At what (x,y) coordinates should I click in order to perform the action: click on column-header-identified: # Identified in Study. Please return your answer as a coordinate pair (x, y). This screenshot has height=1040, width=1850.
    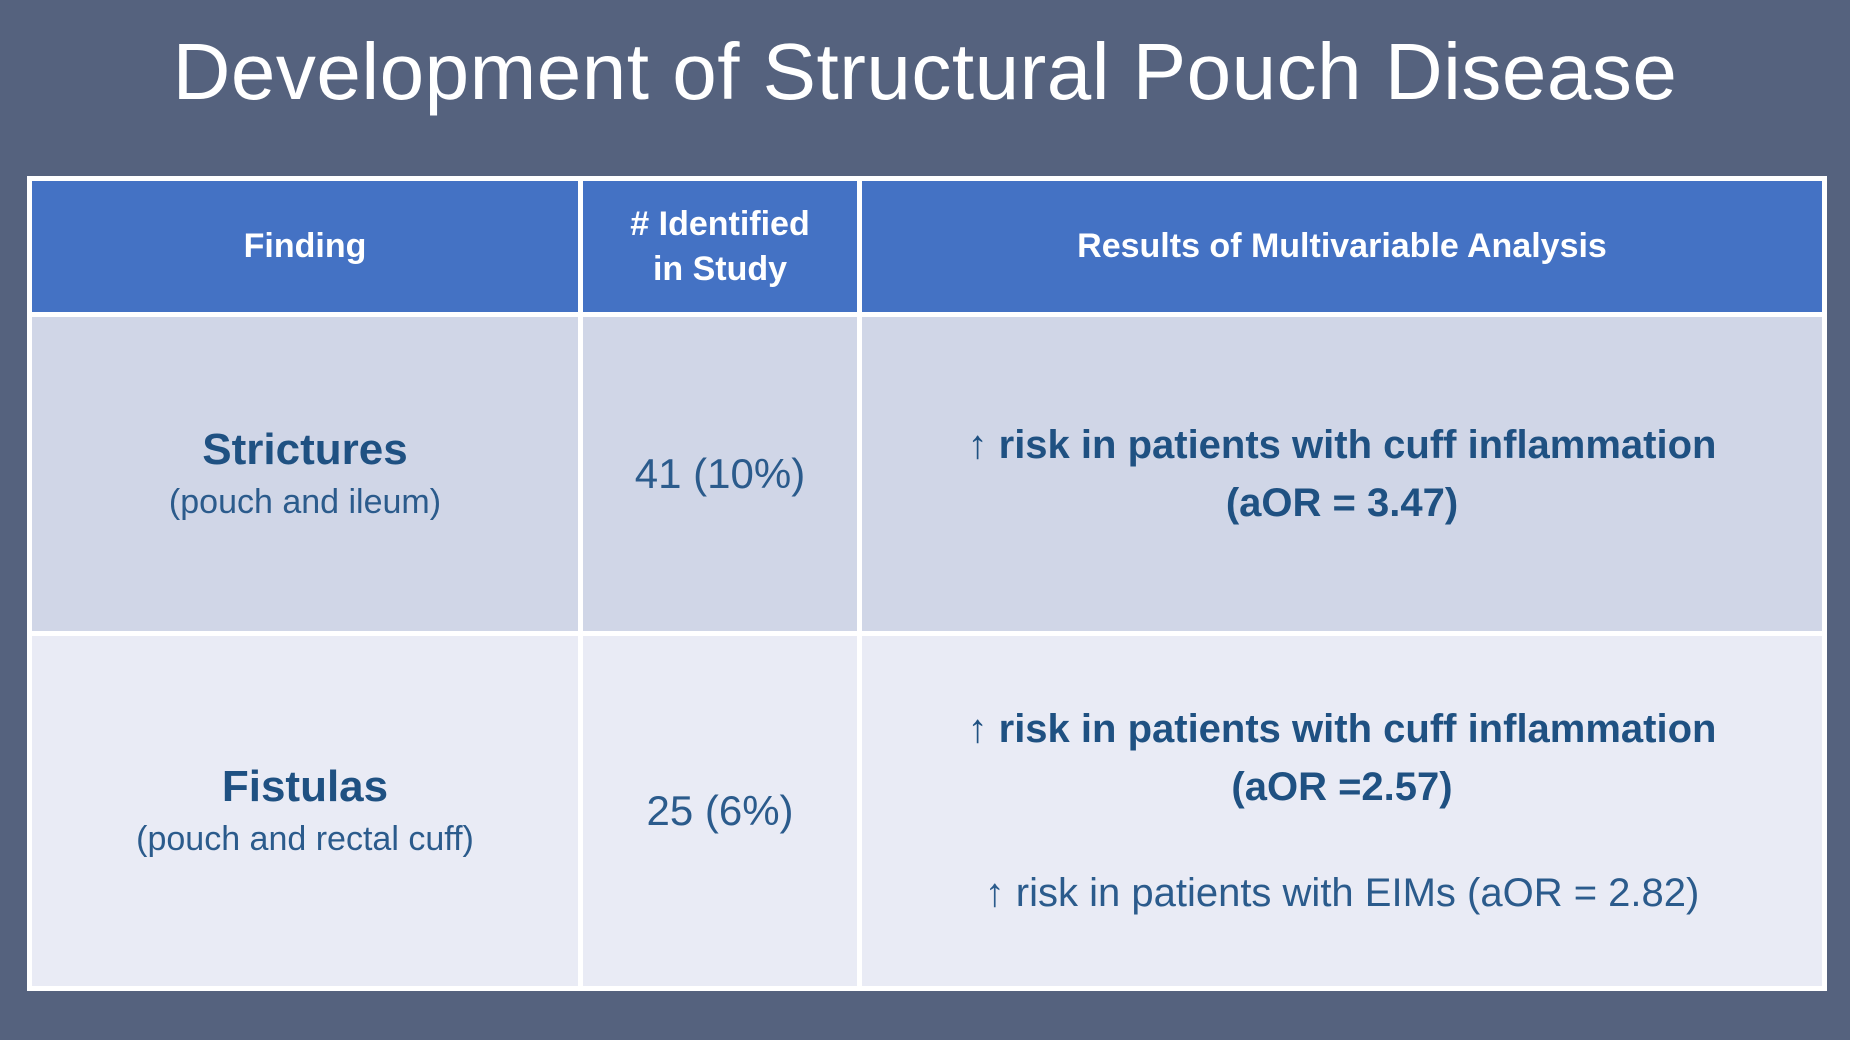
    Looking at the image, I should click on (720, 246).